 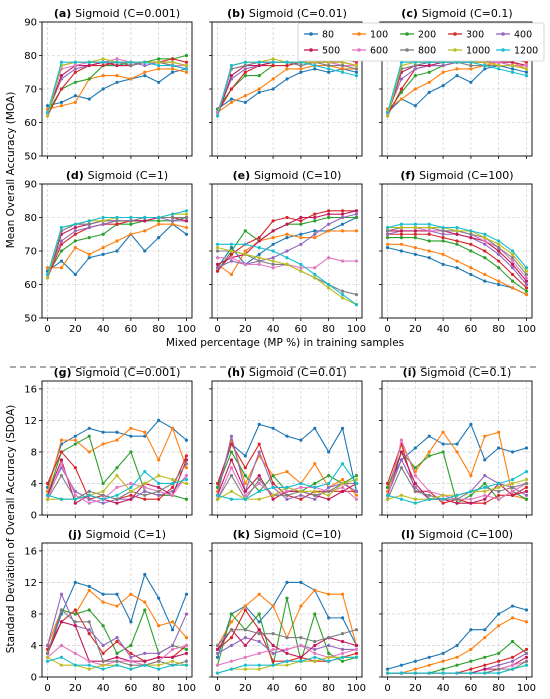 I want to click on panel-11-xtick-label: 60, so click(x=471, y=688).